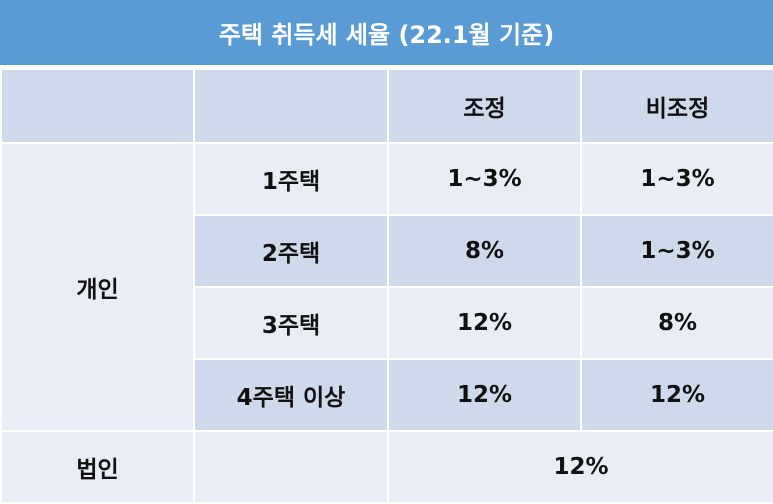  I want to click on row: 4주택 이상 12% 12%, so click(387, 395).